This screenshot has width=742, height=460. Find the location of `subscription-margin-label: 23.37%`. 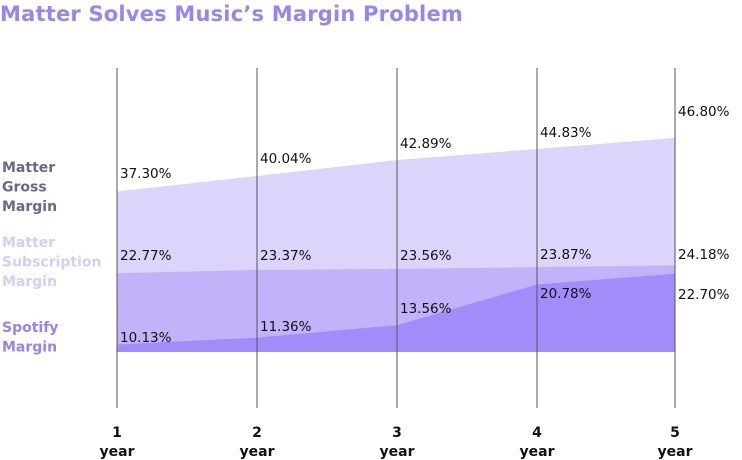

subscription-margin-label: 23.37% is located at coordinates (286, 256).